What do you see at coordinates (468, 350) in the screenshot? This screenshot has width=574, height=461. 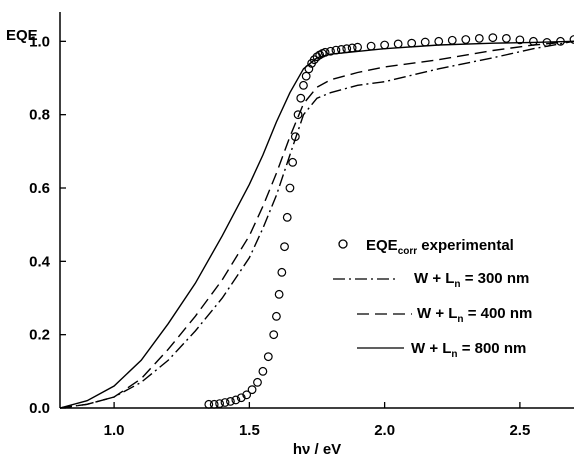 I see `legend-label-w800: W + Ln = 800 nm` at bounding box center [468, 350].